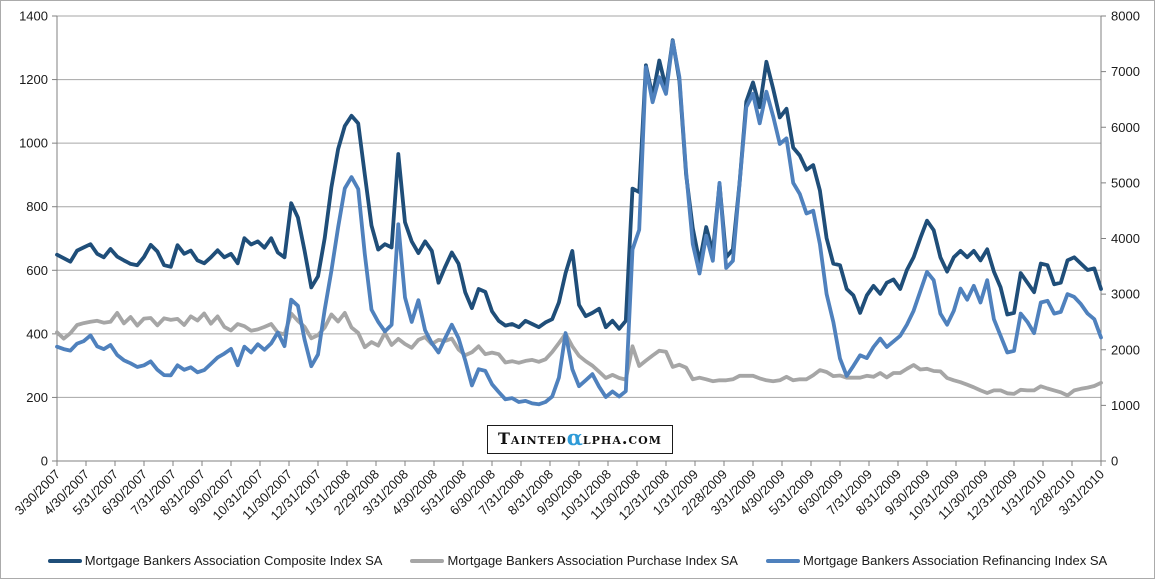 This screenshot has width=1155, height=579. Describe the element at coordinates (1125, 405) in the screenshot. I see `y-right-tick-label: 1000` at that location.